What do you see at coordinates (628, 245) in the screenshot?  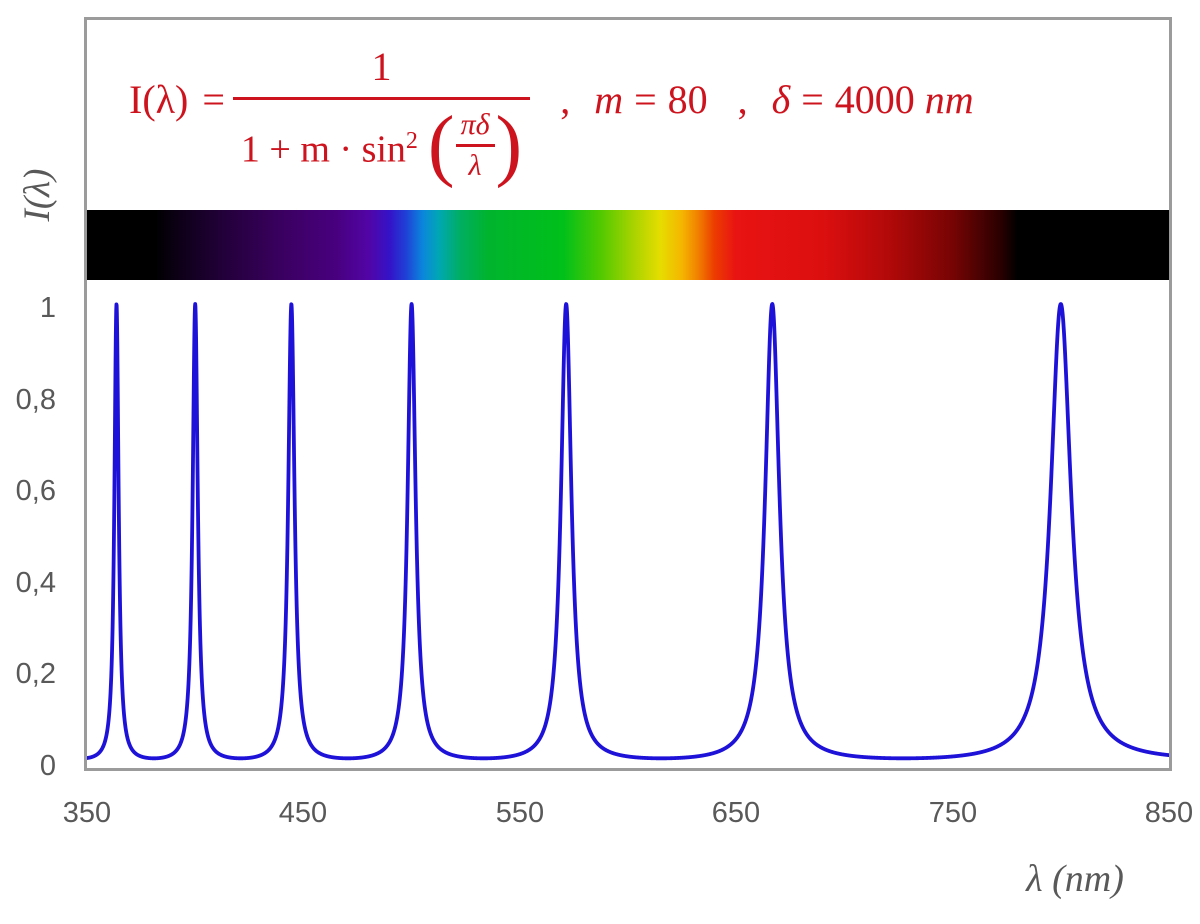 I see `visible-spectrum-bar` at bounding box center [628, 245].